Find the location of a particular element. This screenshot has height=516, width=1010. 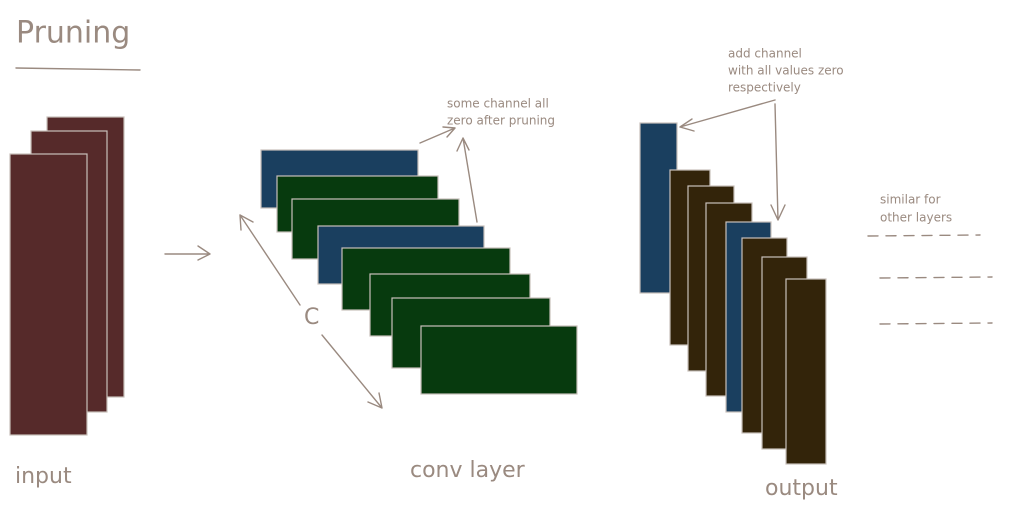

annotation: some channel all is located at coordinates (498, 104).